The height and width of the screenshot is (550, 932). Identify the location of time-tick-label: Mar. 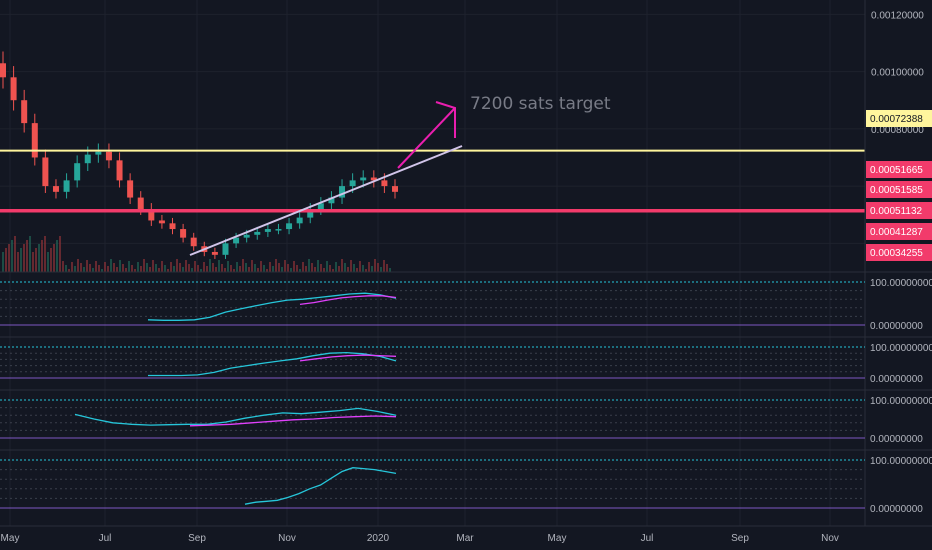
(465, 538).